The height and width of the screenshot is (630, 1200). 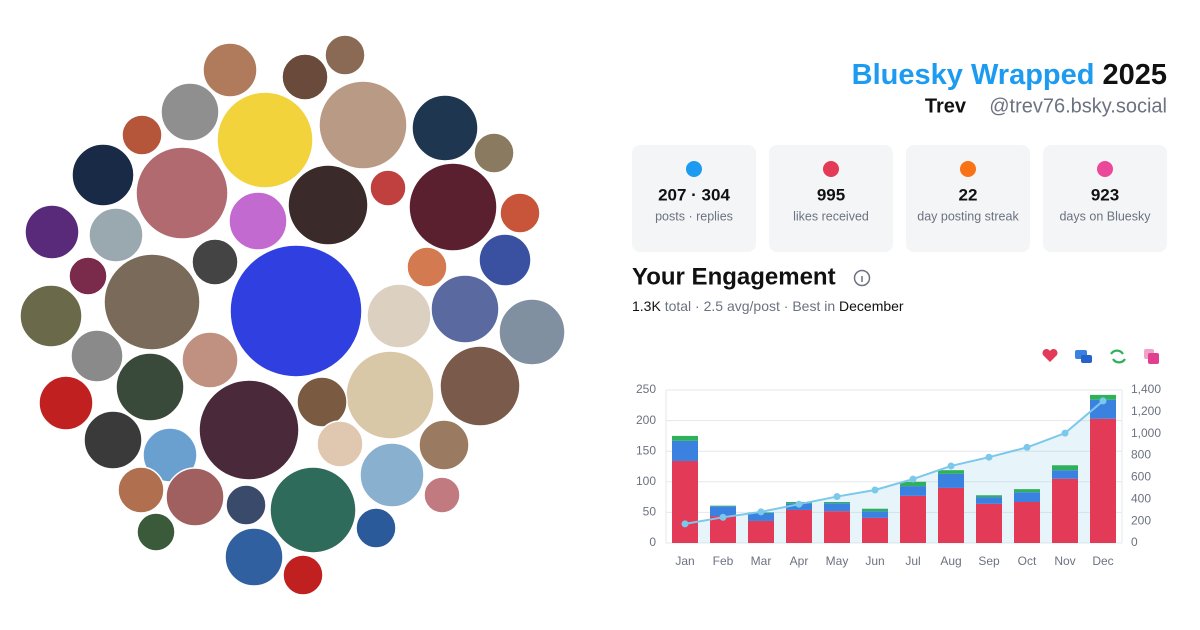 I want to click on y-tick-label: 200, so click(x=646, y=420).